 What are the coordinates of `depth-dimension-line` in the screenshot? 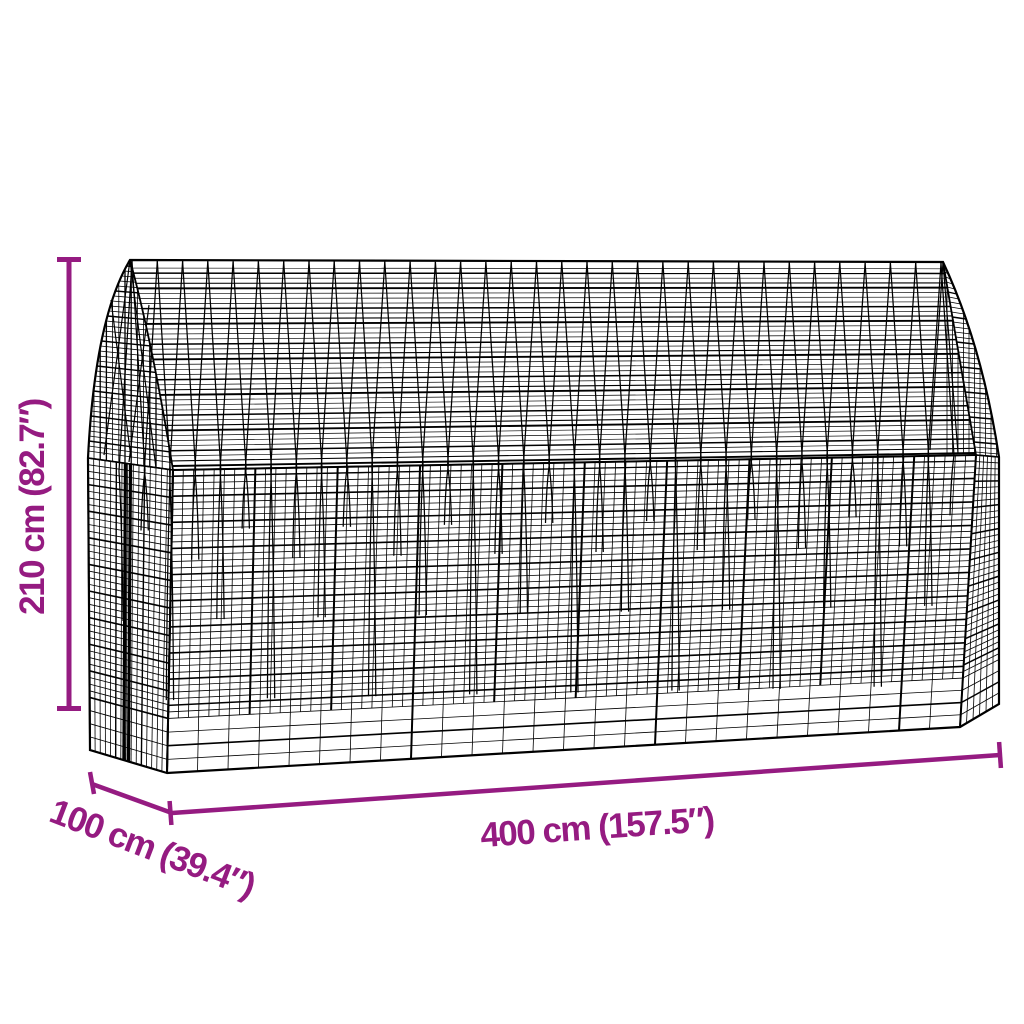 It's located at (132, 798).